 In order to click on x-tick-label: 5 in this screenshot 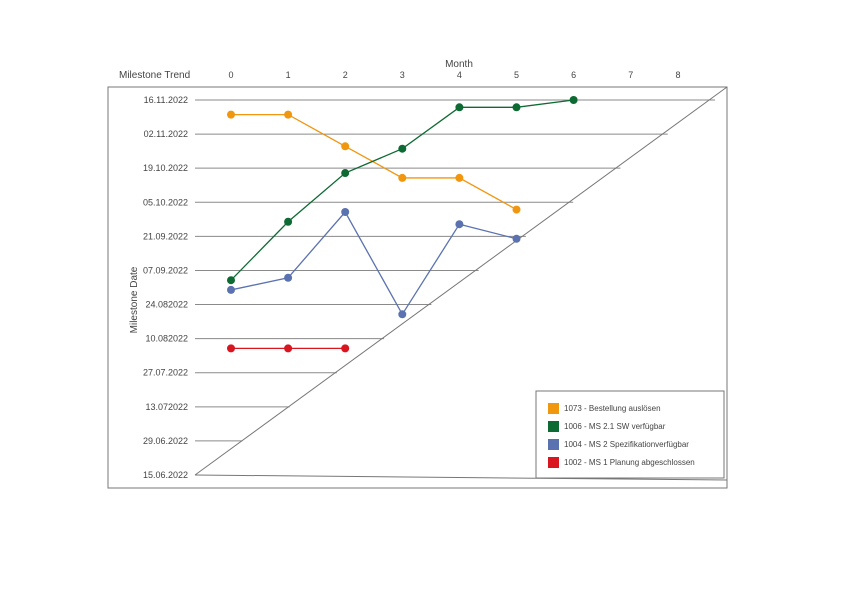, I will do `click(516, 75)`.